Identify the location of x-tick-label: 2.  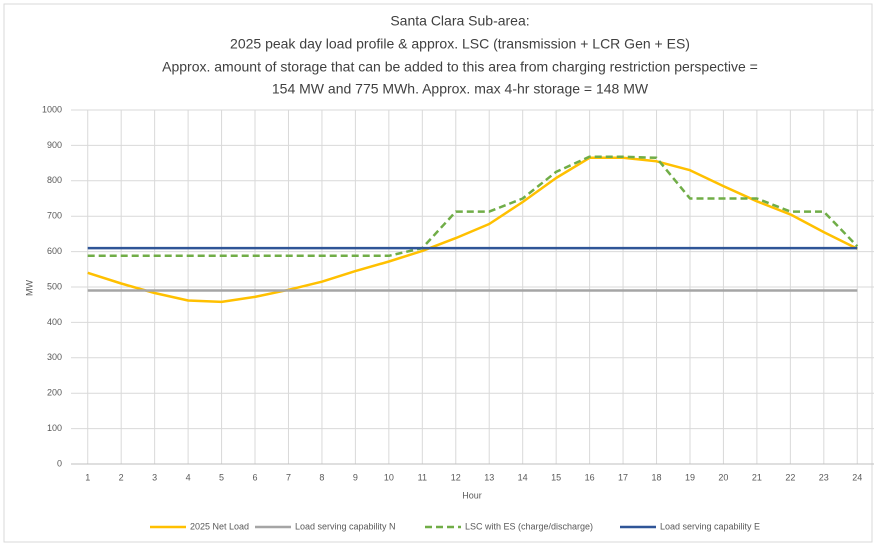
(121, 477).